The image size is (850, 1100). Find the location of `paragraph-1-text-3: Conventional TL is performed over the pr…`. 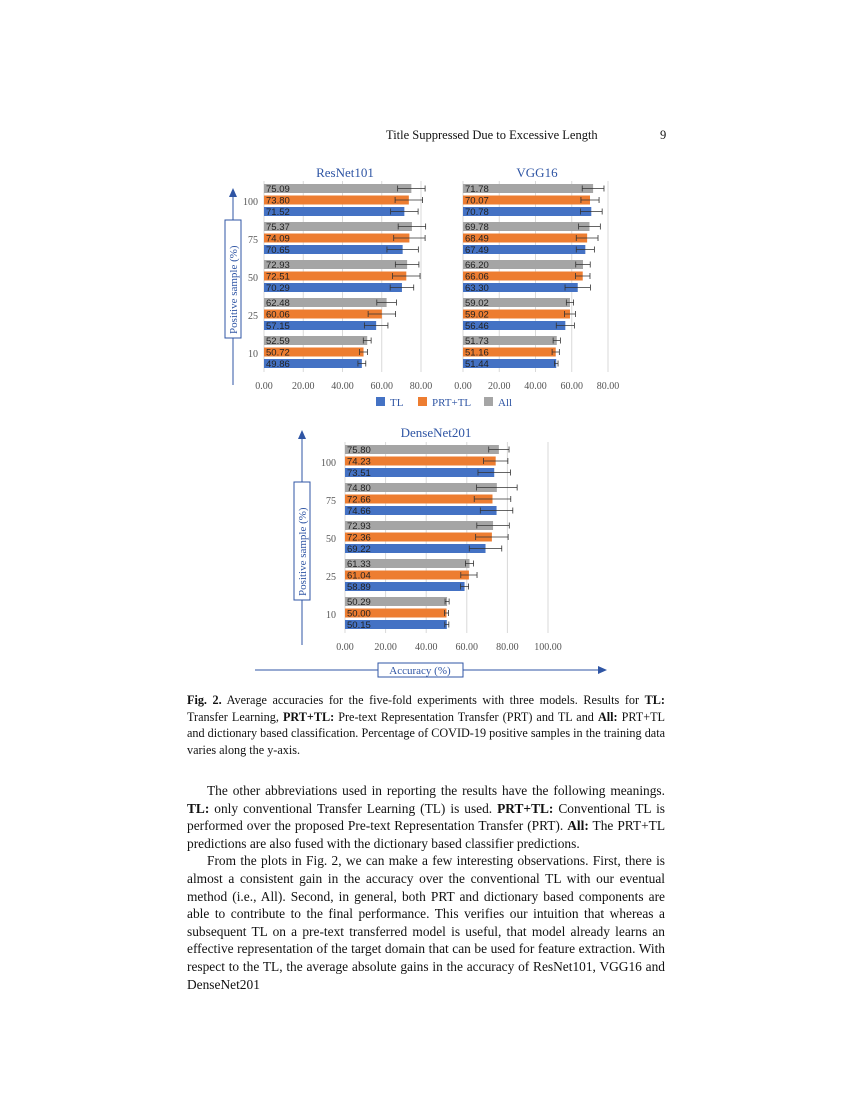

paragraph-1-text-3: Conventional TL is performed over the pr… is located at coordinates (426, 817).